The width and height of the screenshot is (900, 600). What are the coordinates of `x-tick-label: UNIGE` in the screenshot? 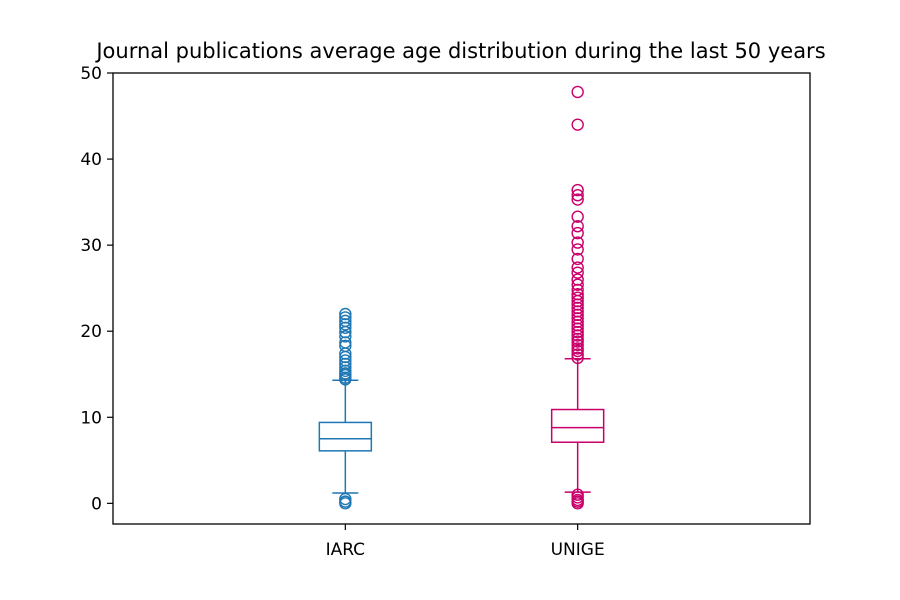 It's located at (578, 550).